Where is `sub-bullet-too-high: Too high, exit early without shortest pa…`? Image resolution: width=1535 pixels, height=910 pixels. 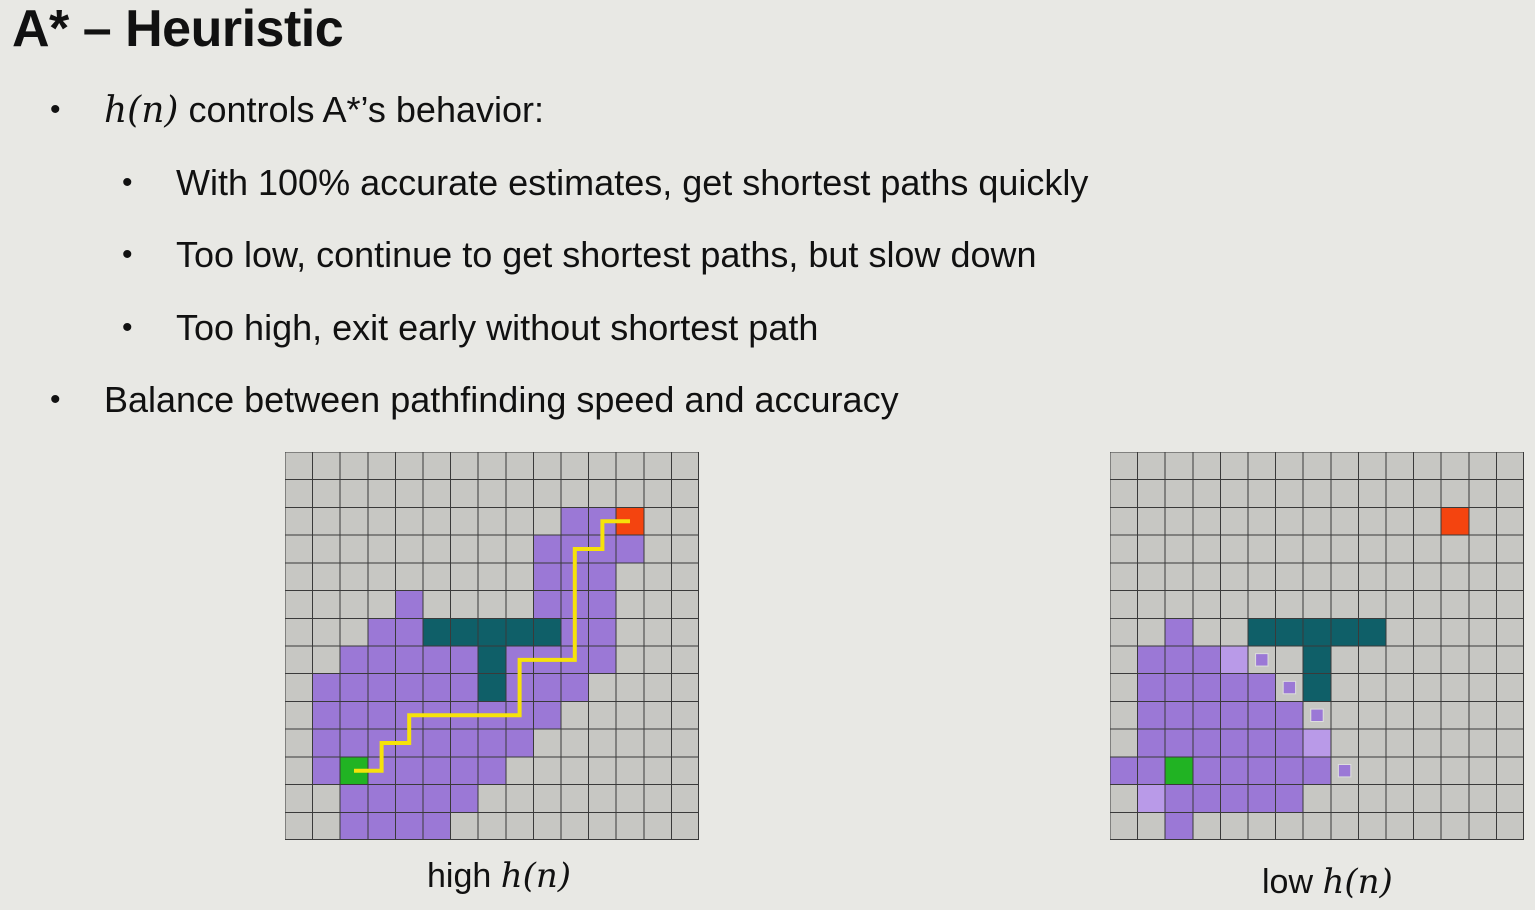 sub-bullet-too-high: Too high, exit early without shortest pa… is located at coordinates (497, 327).